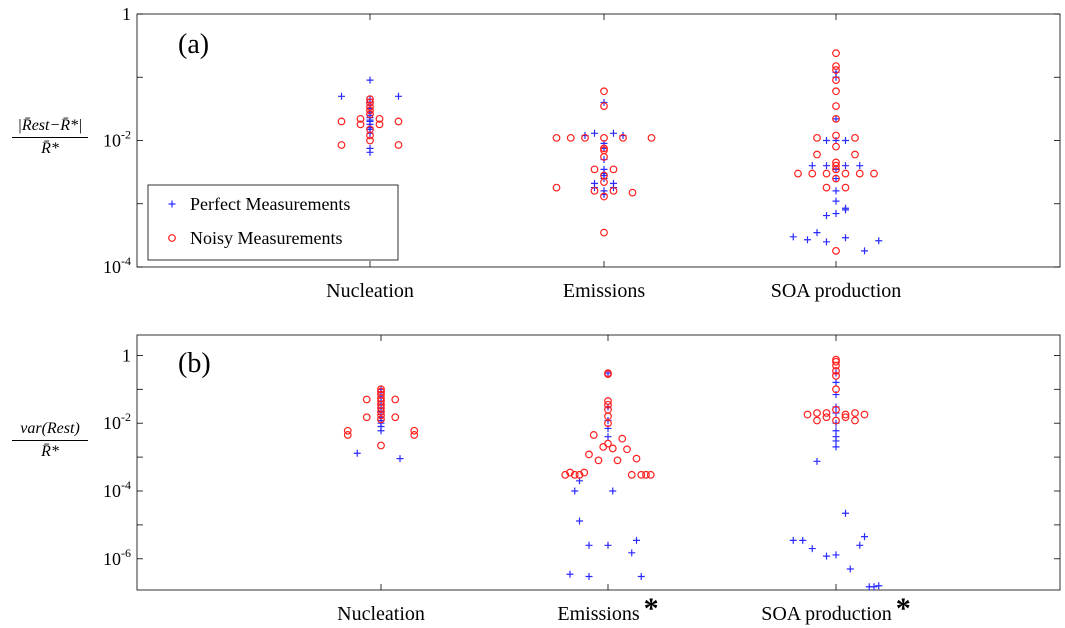  Describe the element at coordinates (381, 614) in the screenshot. I see `panel-b-category-label: Nucleation` at that location.